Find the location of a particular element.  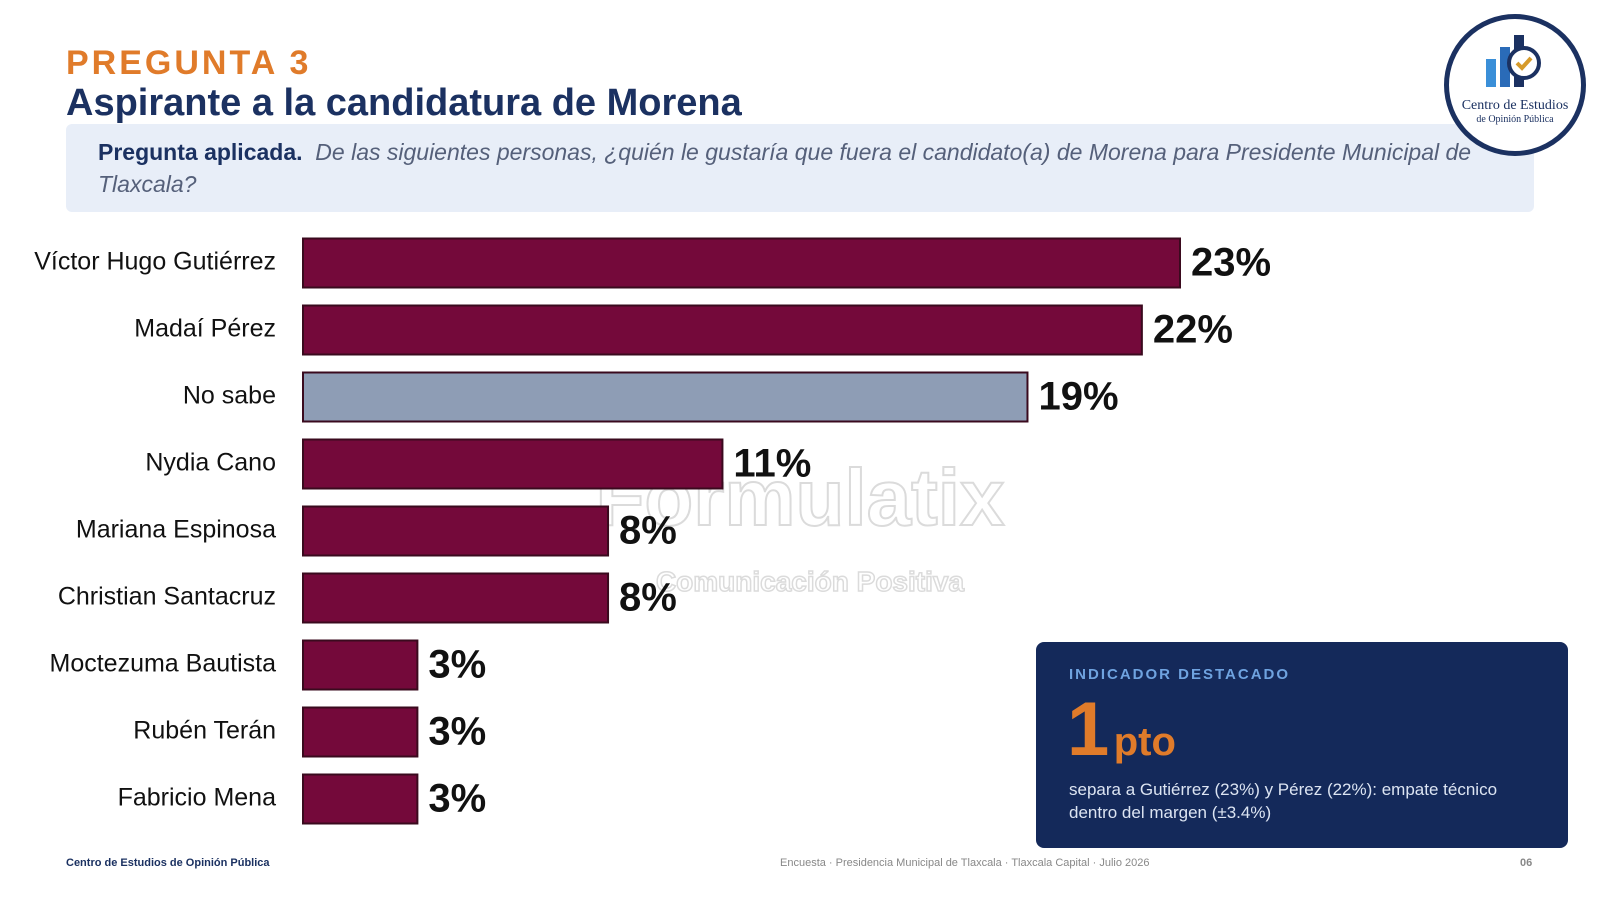

indicator-value: 1 pto is located at coordinates (1121, 729).